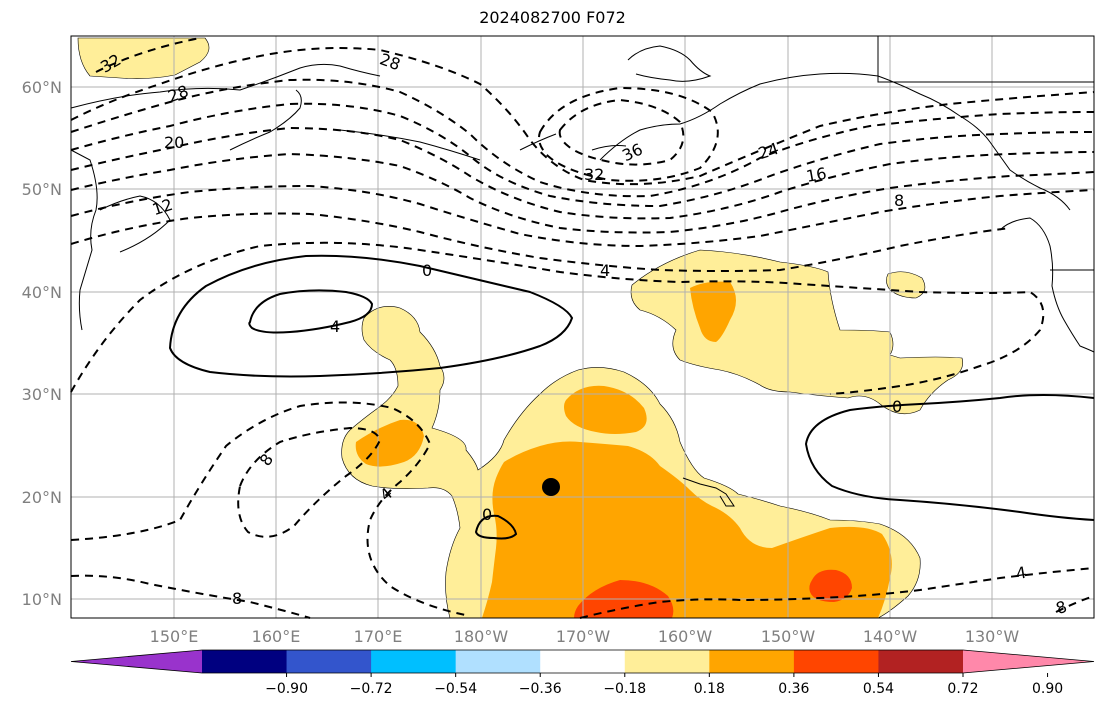 This screenshot has width=1105, height=712. Describe the element at coordinates (878, 689) in the screenshot. I see `colorbar-tick-label: 0.54` at that location.